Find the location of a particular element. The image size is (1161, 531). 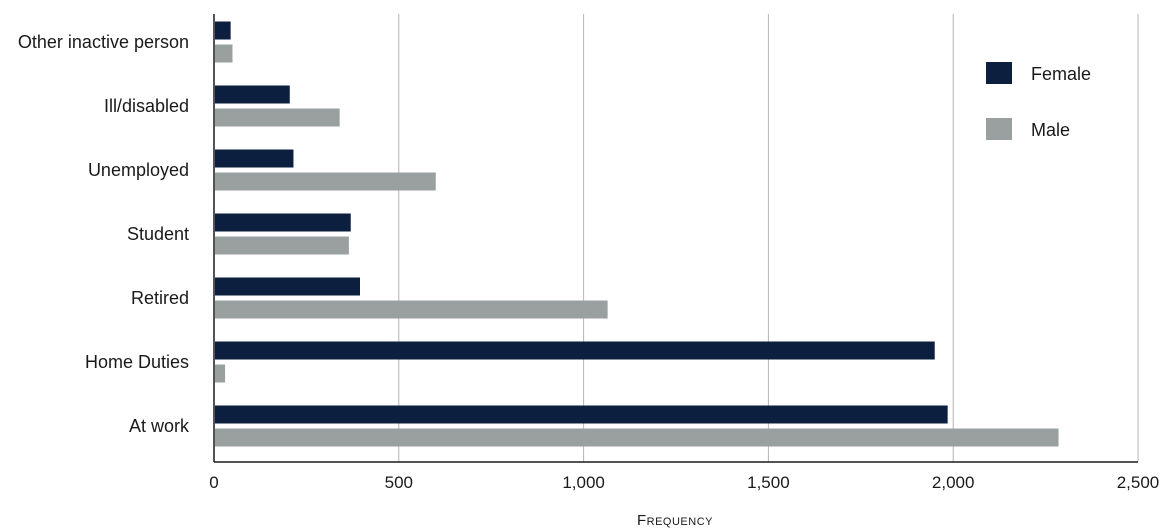

category-label: Retired is located at coordinates (160, 298).